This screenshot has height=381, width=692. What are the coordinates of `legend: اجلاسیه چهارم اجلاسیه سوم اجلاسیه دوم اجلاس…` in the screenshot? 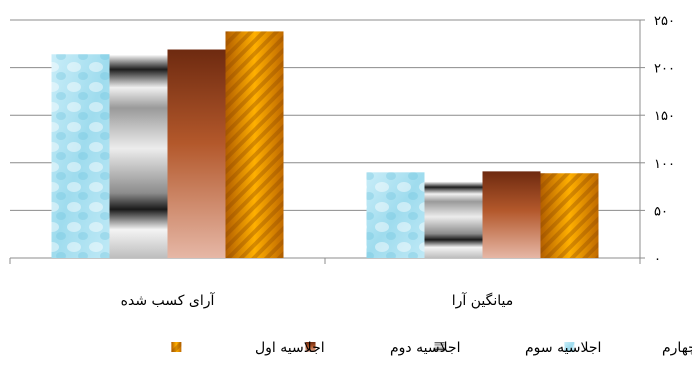 It's located at (431, 348).